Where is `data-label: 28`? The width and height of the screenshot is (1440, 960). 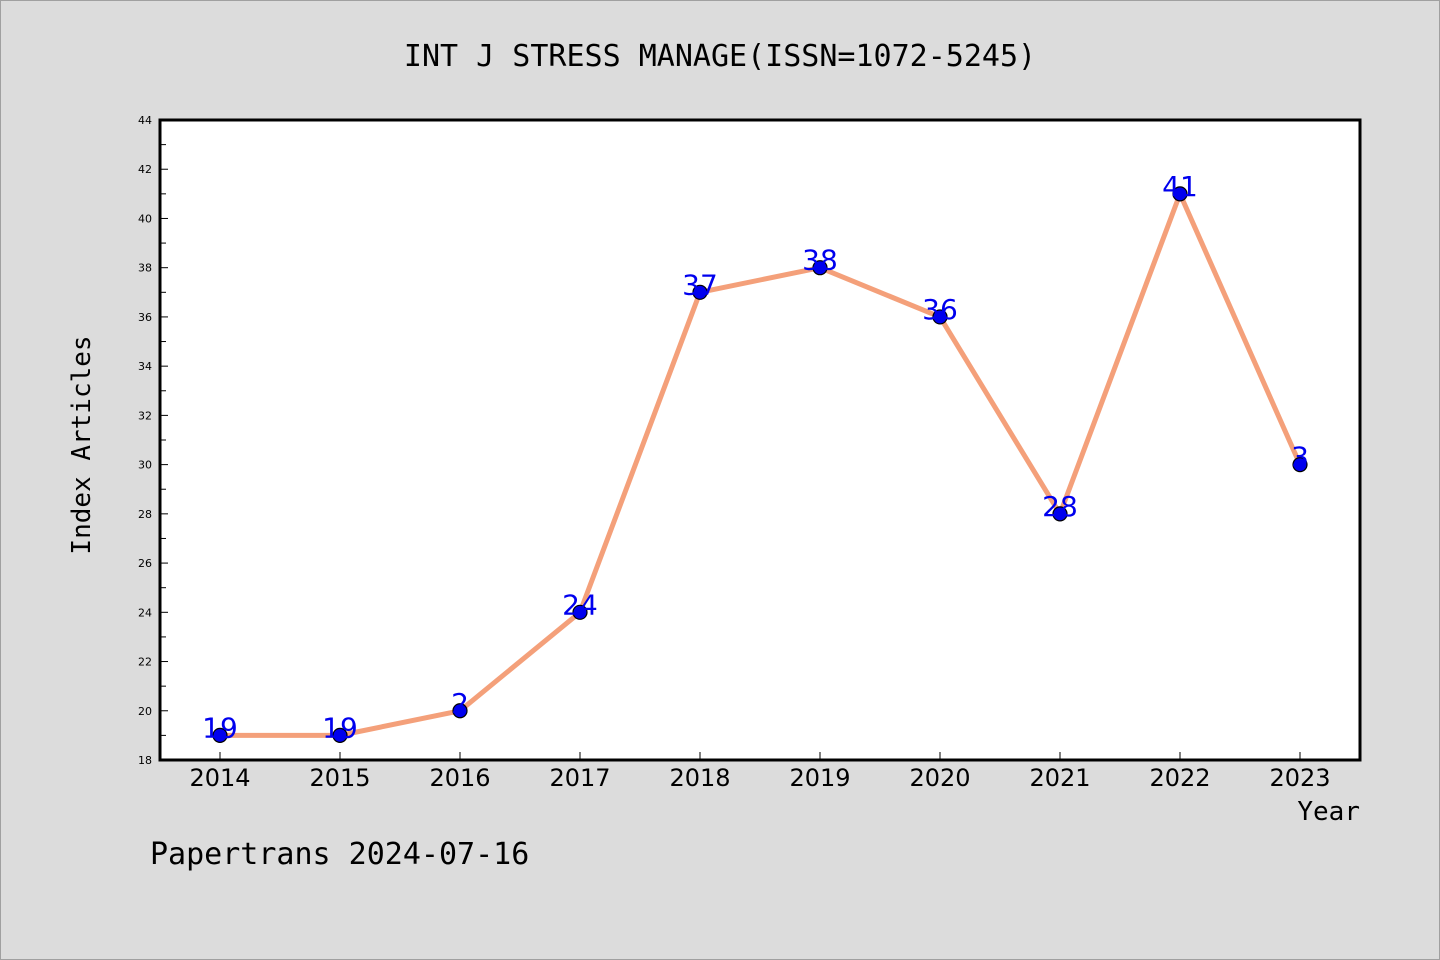 data-label: 28 is located at coordinates (1060, 506).